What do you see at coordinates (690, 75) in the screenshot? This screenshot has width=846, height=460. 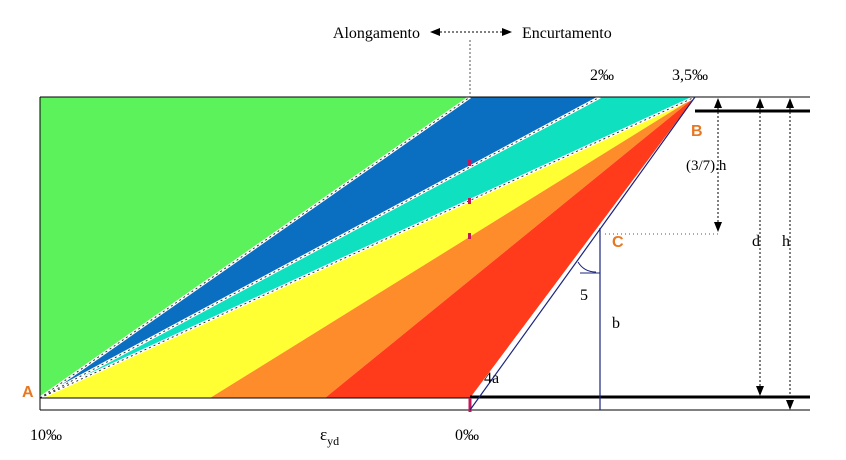 I see `label-three-five-permil: 3,5‰` at bounding box center [690, 75].